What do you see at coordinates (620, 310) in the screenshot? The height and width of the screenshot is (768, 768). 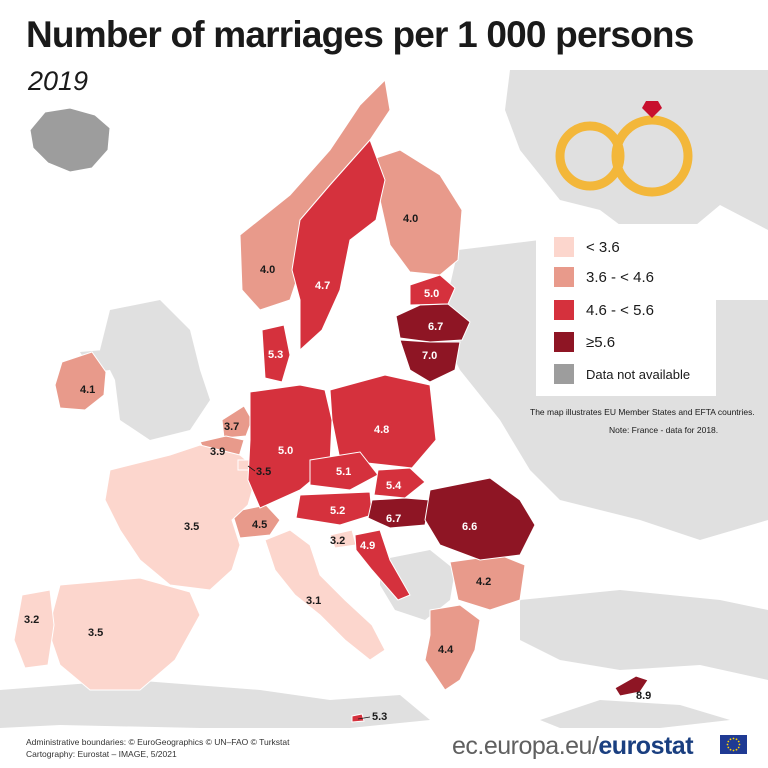 I see `legend-label: 4.6 - < 5.6` at bounding box center [620, 310].